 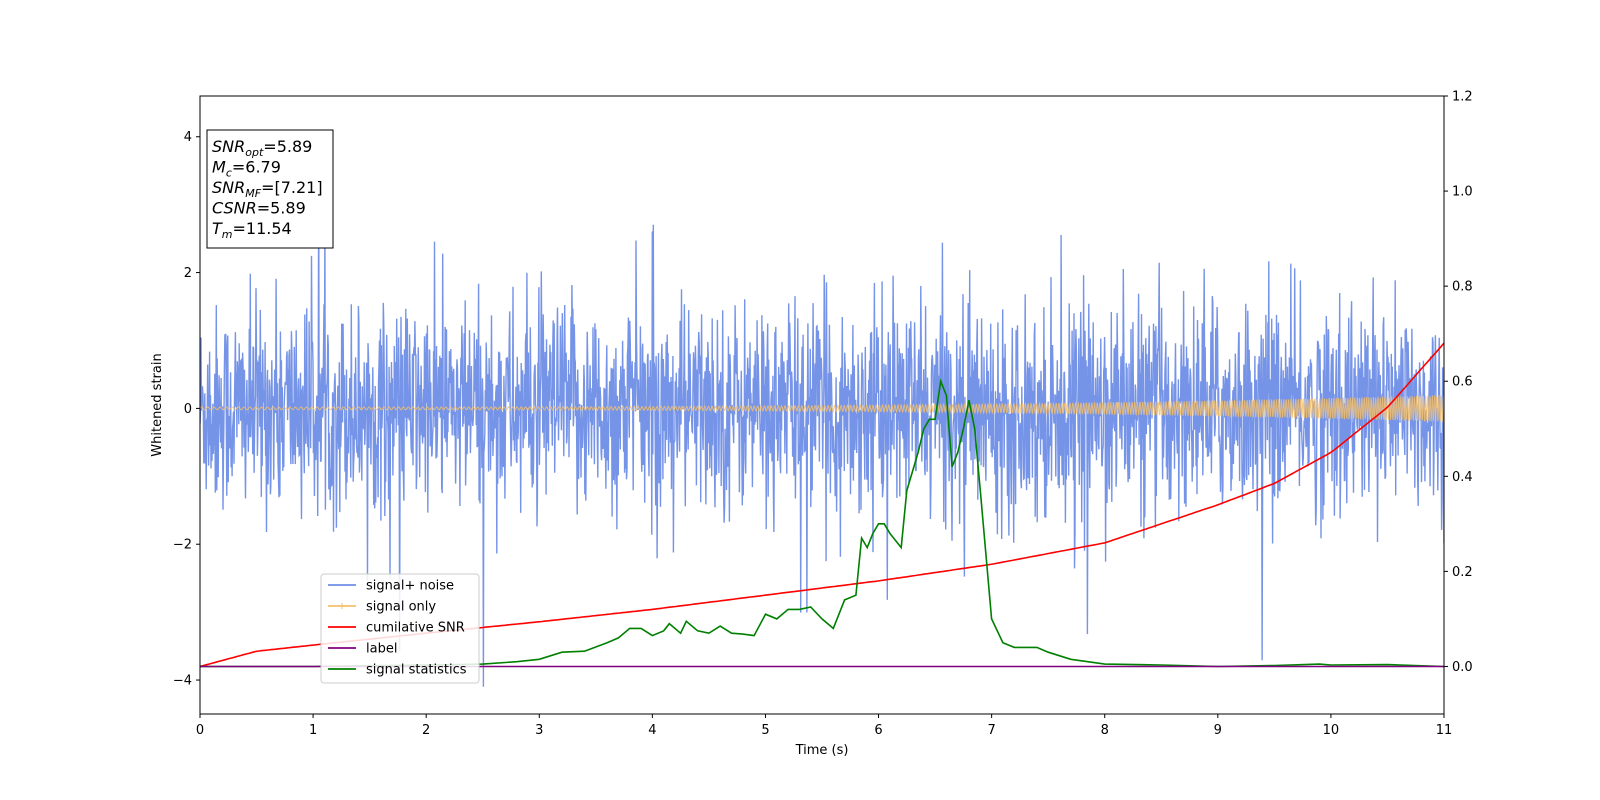 I want to click on annotation-line: Tm=11.54, so click(x=252, y=230).